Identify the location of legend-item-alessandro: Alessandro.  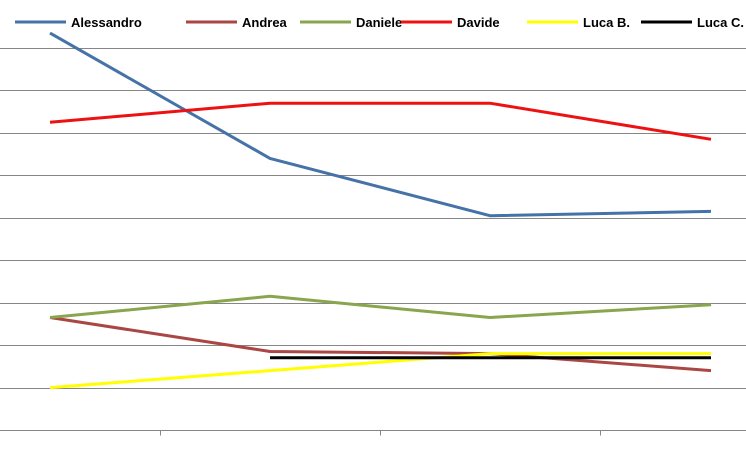
(78, 22).